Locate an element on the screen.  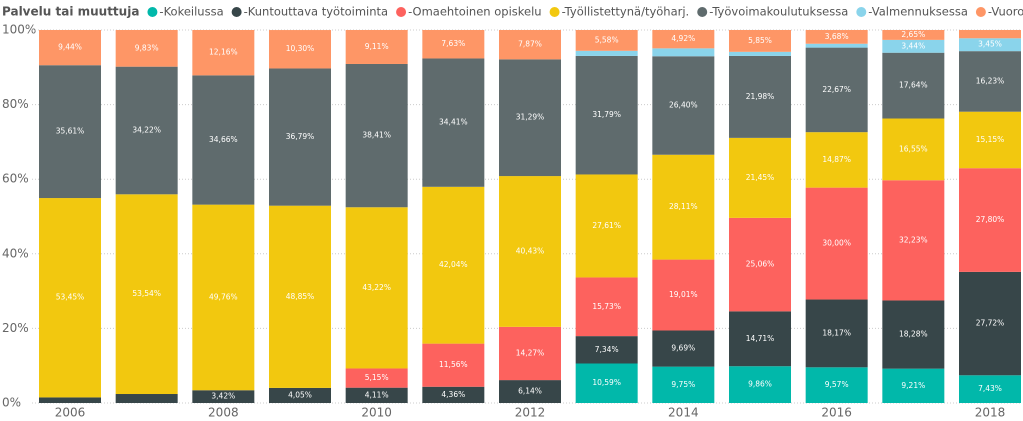
data-label: 5,58% is located at coordinates (607, 39).